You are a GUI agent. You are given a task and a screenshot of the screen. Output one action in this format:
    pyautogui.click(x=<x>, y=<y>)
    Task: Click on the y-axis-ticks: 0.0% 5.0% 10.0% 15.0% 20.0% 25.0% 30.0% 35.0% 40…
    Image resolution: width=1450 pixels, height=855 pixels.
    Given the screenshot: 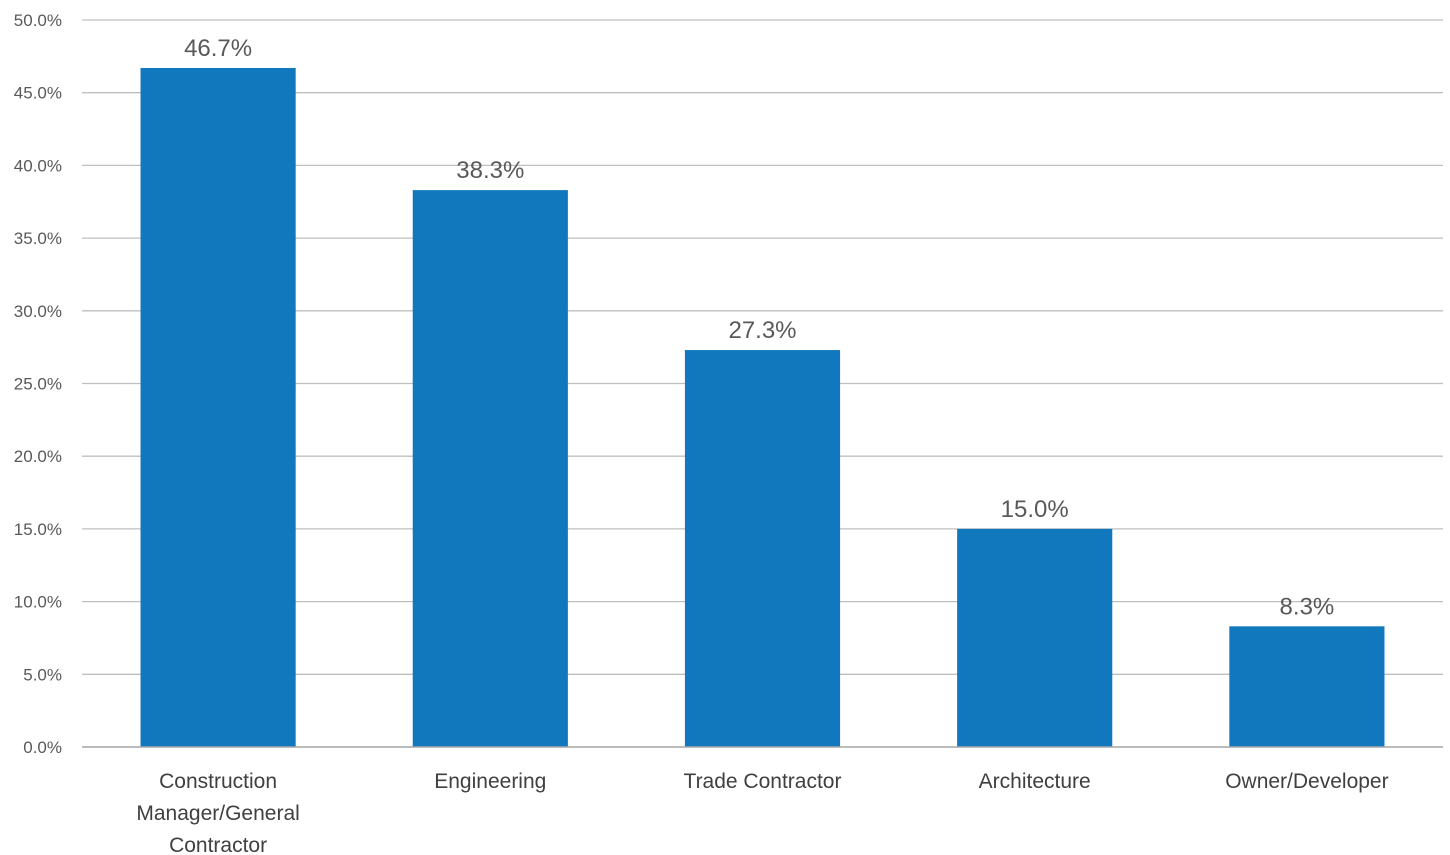 What is the action you would take?
    pyautogui.click(x=38, y=384)
    